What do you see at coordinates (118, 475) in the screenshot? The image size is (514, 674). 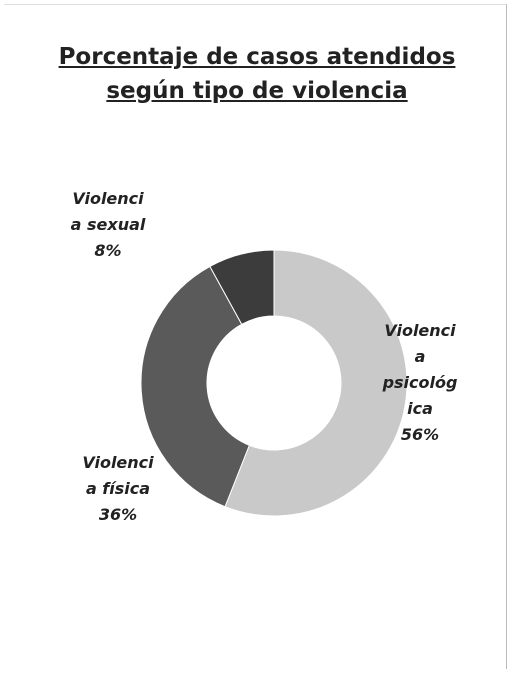 I see `category-label: Violencia física` at bounding box center [118, 475].